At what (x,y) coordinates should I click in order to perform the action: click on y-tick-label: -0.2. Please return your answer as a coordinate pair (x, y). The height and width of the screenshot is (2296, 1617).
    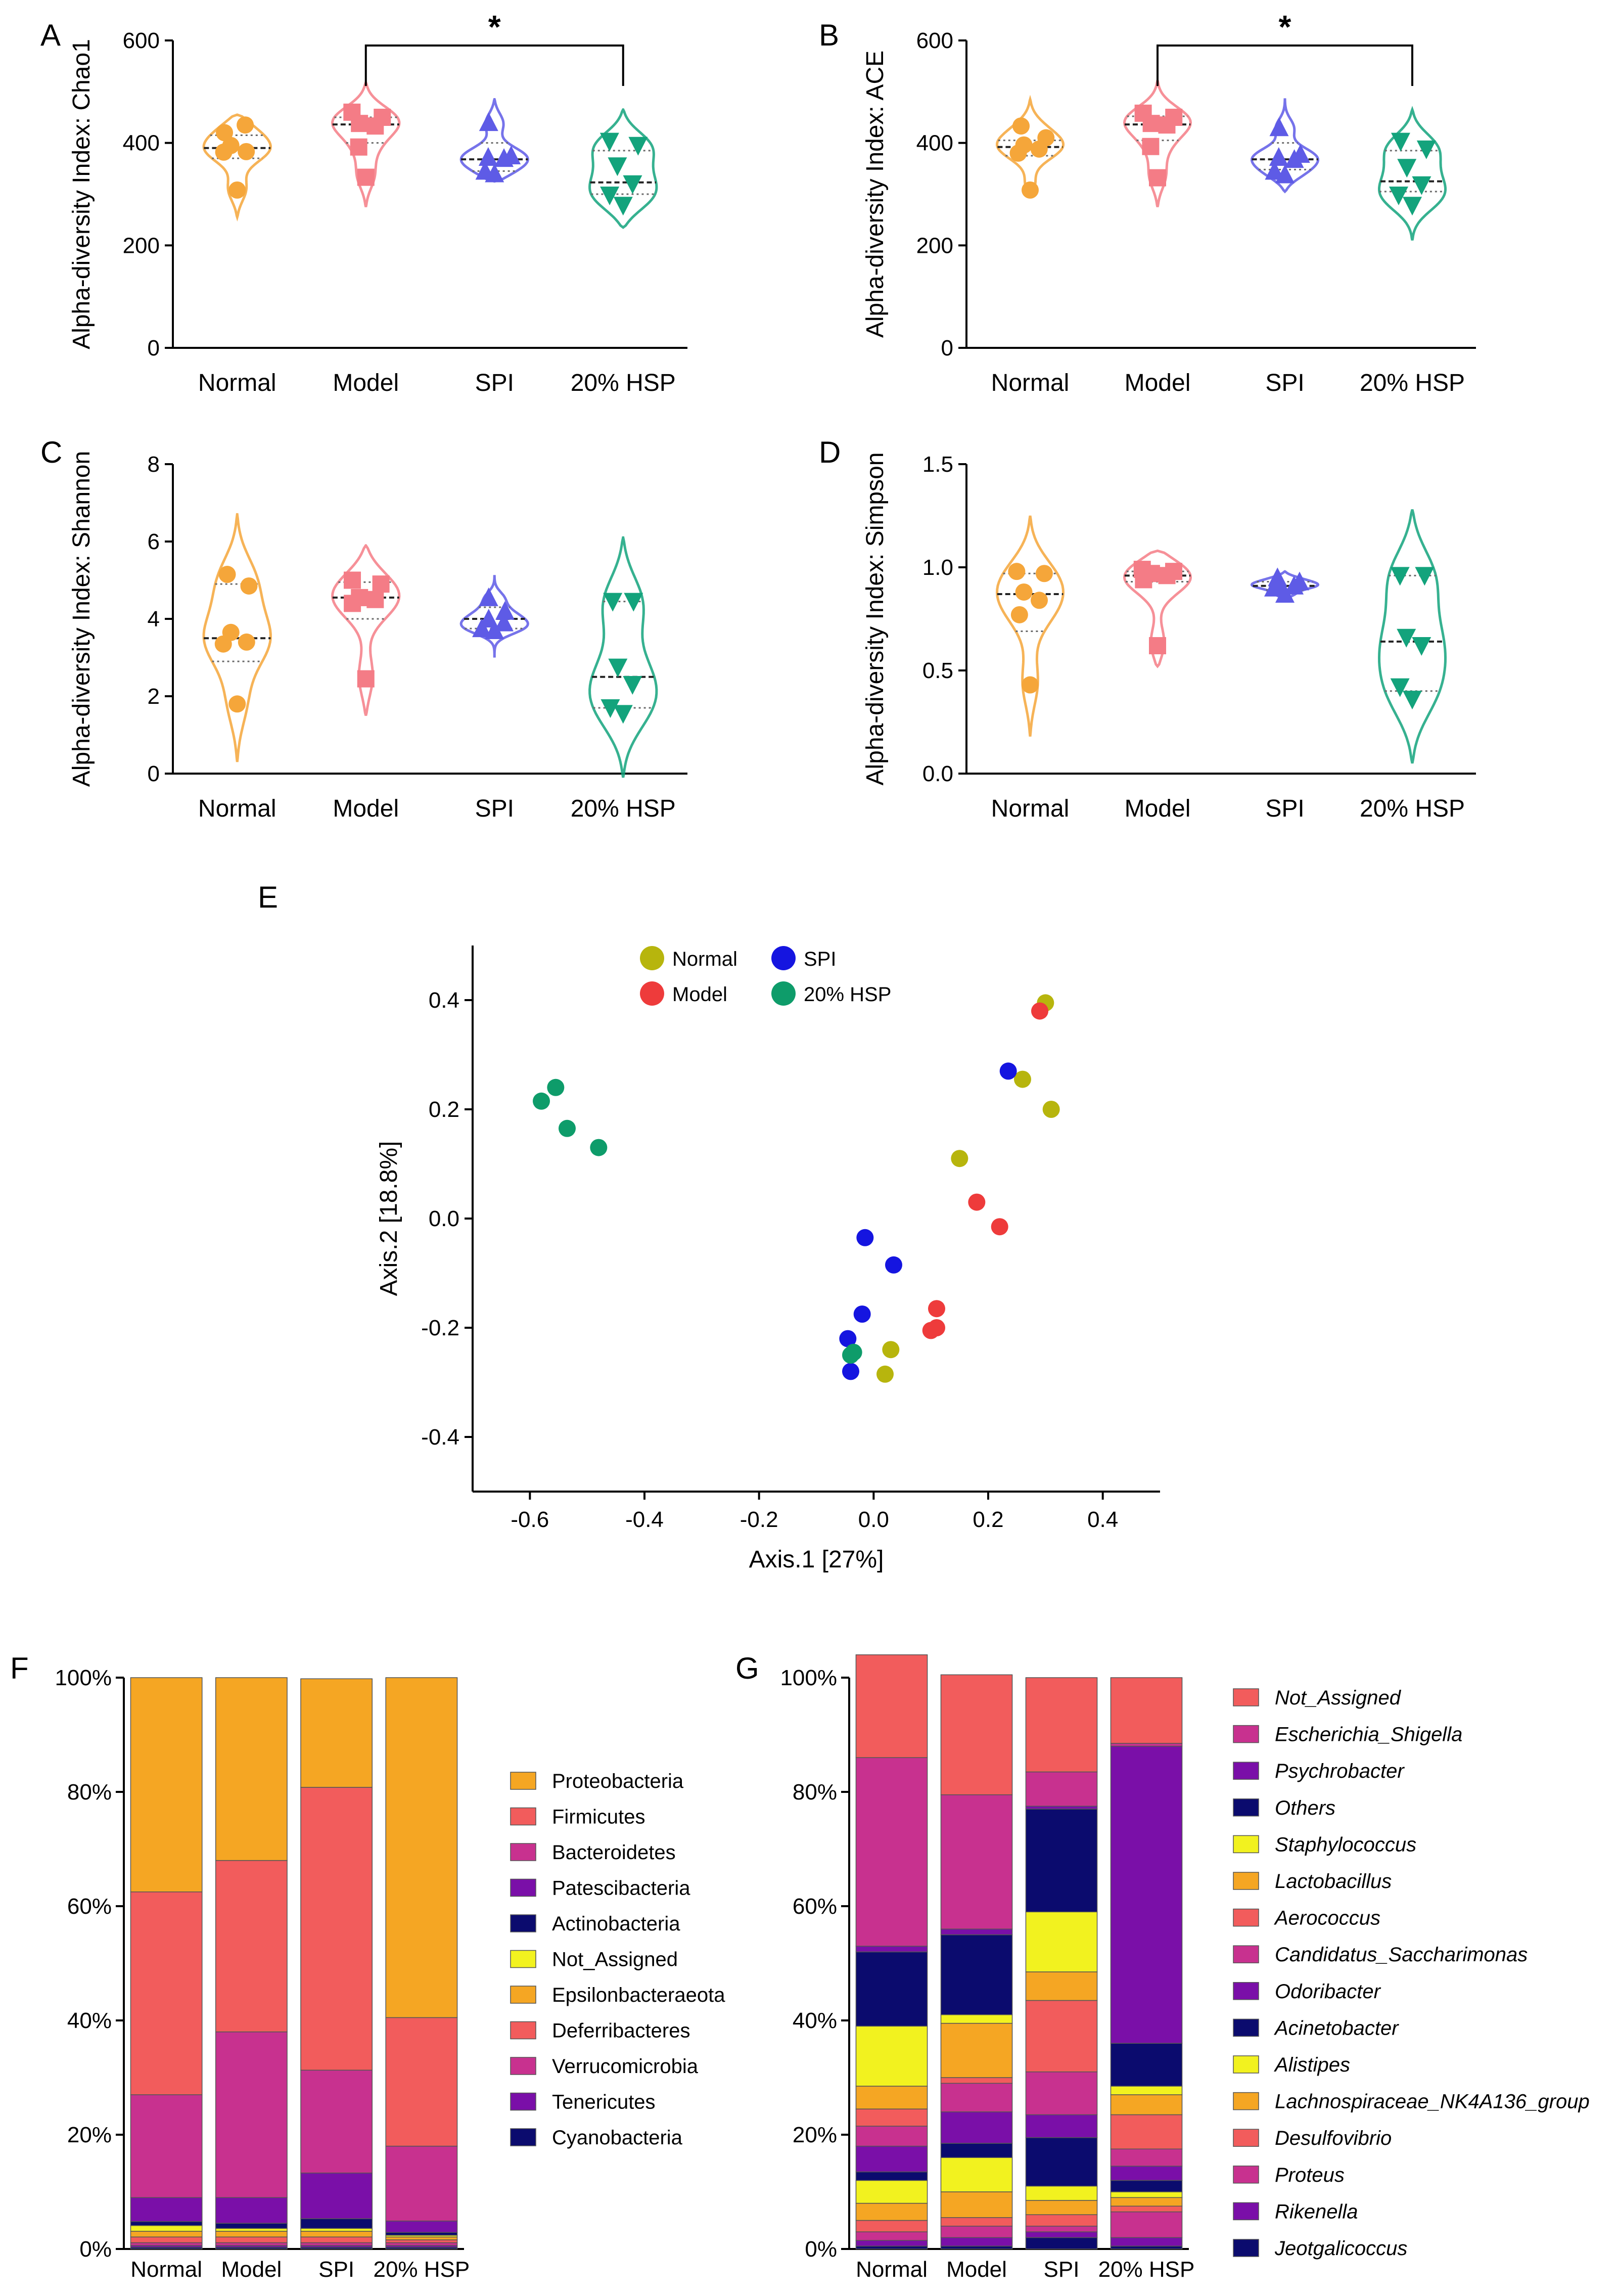
    Looking at the image, I should click on (440, 1328).